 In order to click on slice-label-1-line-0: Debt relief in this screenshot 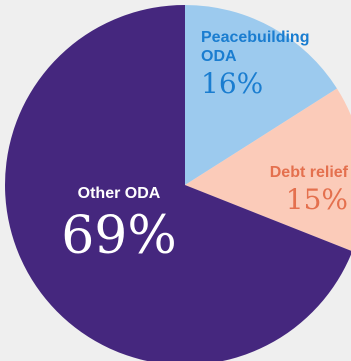, I will do `click(309, 172)`.